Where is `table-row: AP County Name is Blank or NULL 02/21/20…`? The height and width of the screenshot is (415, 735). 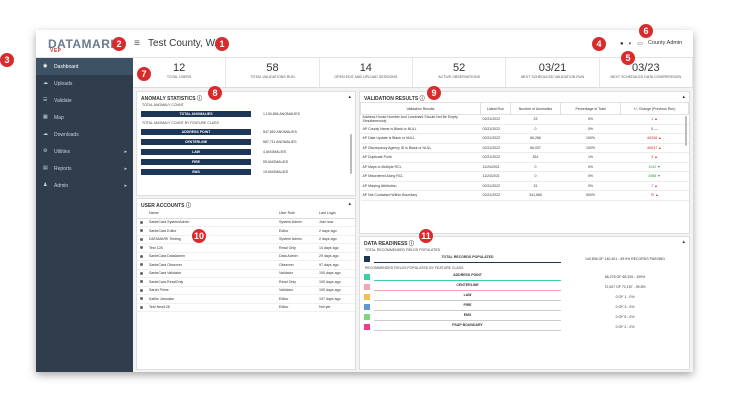
table-row: AP County Name is Blank or NULL 02/21/20… is located at coordinates (524, 129).